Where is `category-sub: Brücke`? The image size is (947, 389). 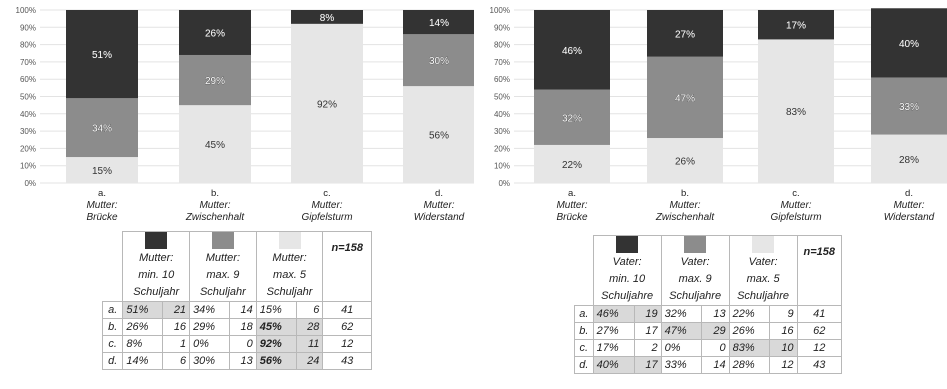
category-sub: Brücke is located at coordinates (572, 217).